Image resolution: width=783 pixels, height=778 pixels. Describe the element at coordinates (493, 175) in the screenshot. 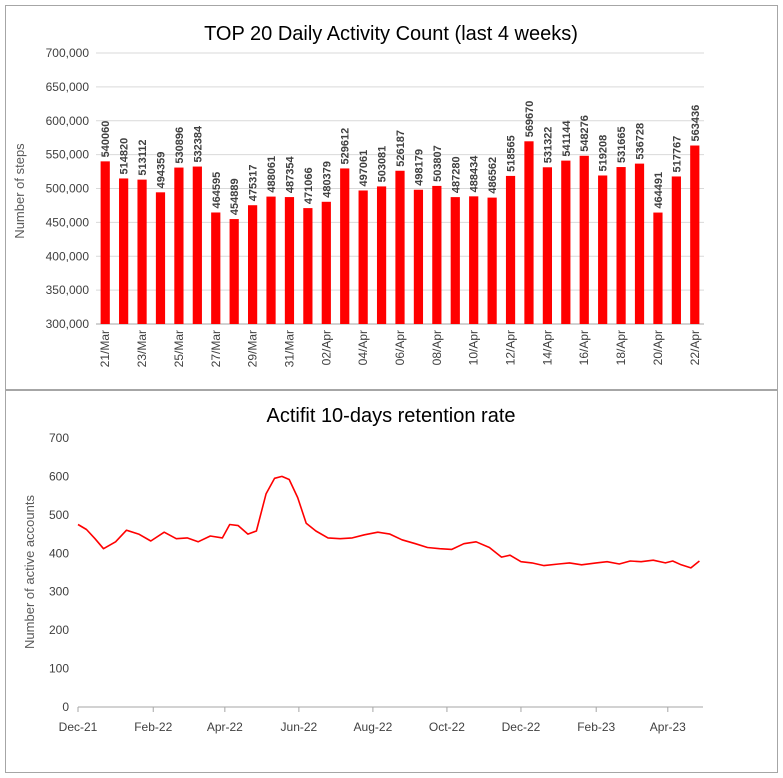

I see `bar-data-label: 486562` at that location.